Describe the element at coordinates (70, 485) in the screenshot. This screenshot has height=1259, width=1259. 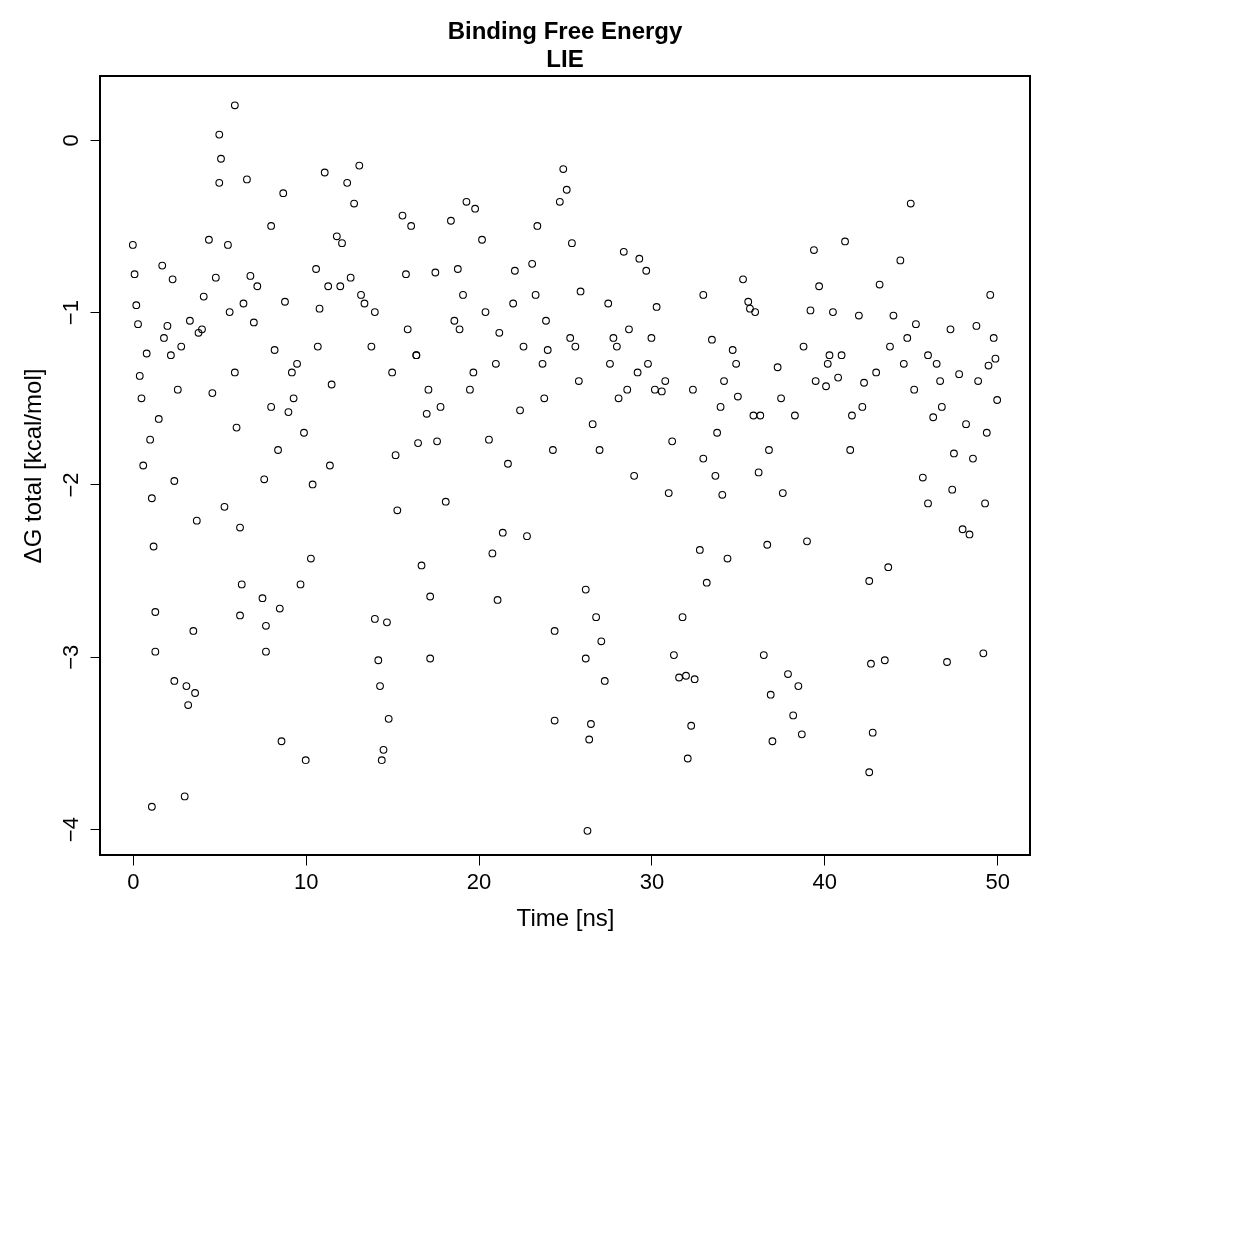
I see `y-tick-label: −2` at that location.